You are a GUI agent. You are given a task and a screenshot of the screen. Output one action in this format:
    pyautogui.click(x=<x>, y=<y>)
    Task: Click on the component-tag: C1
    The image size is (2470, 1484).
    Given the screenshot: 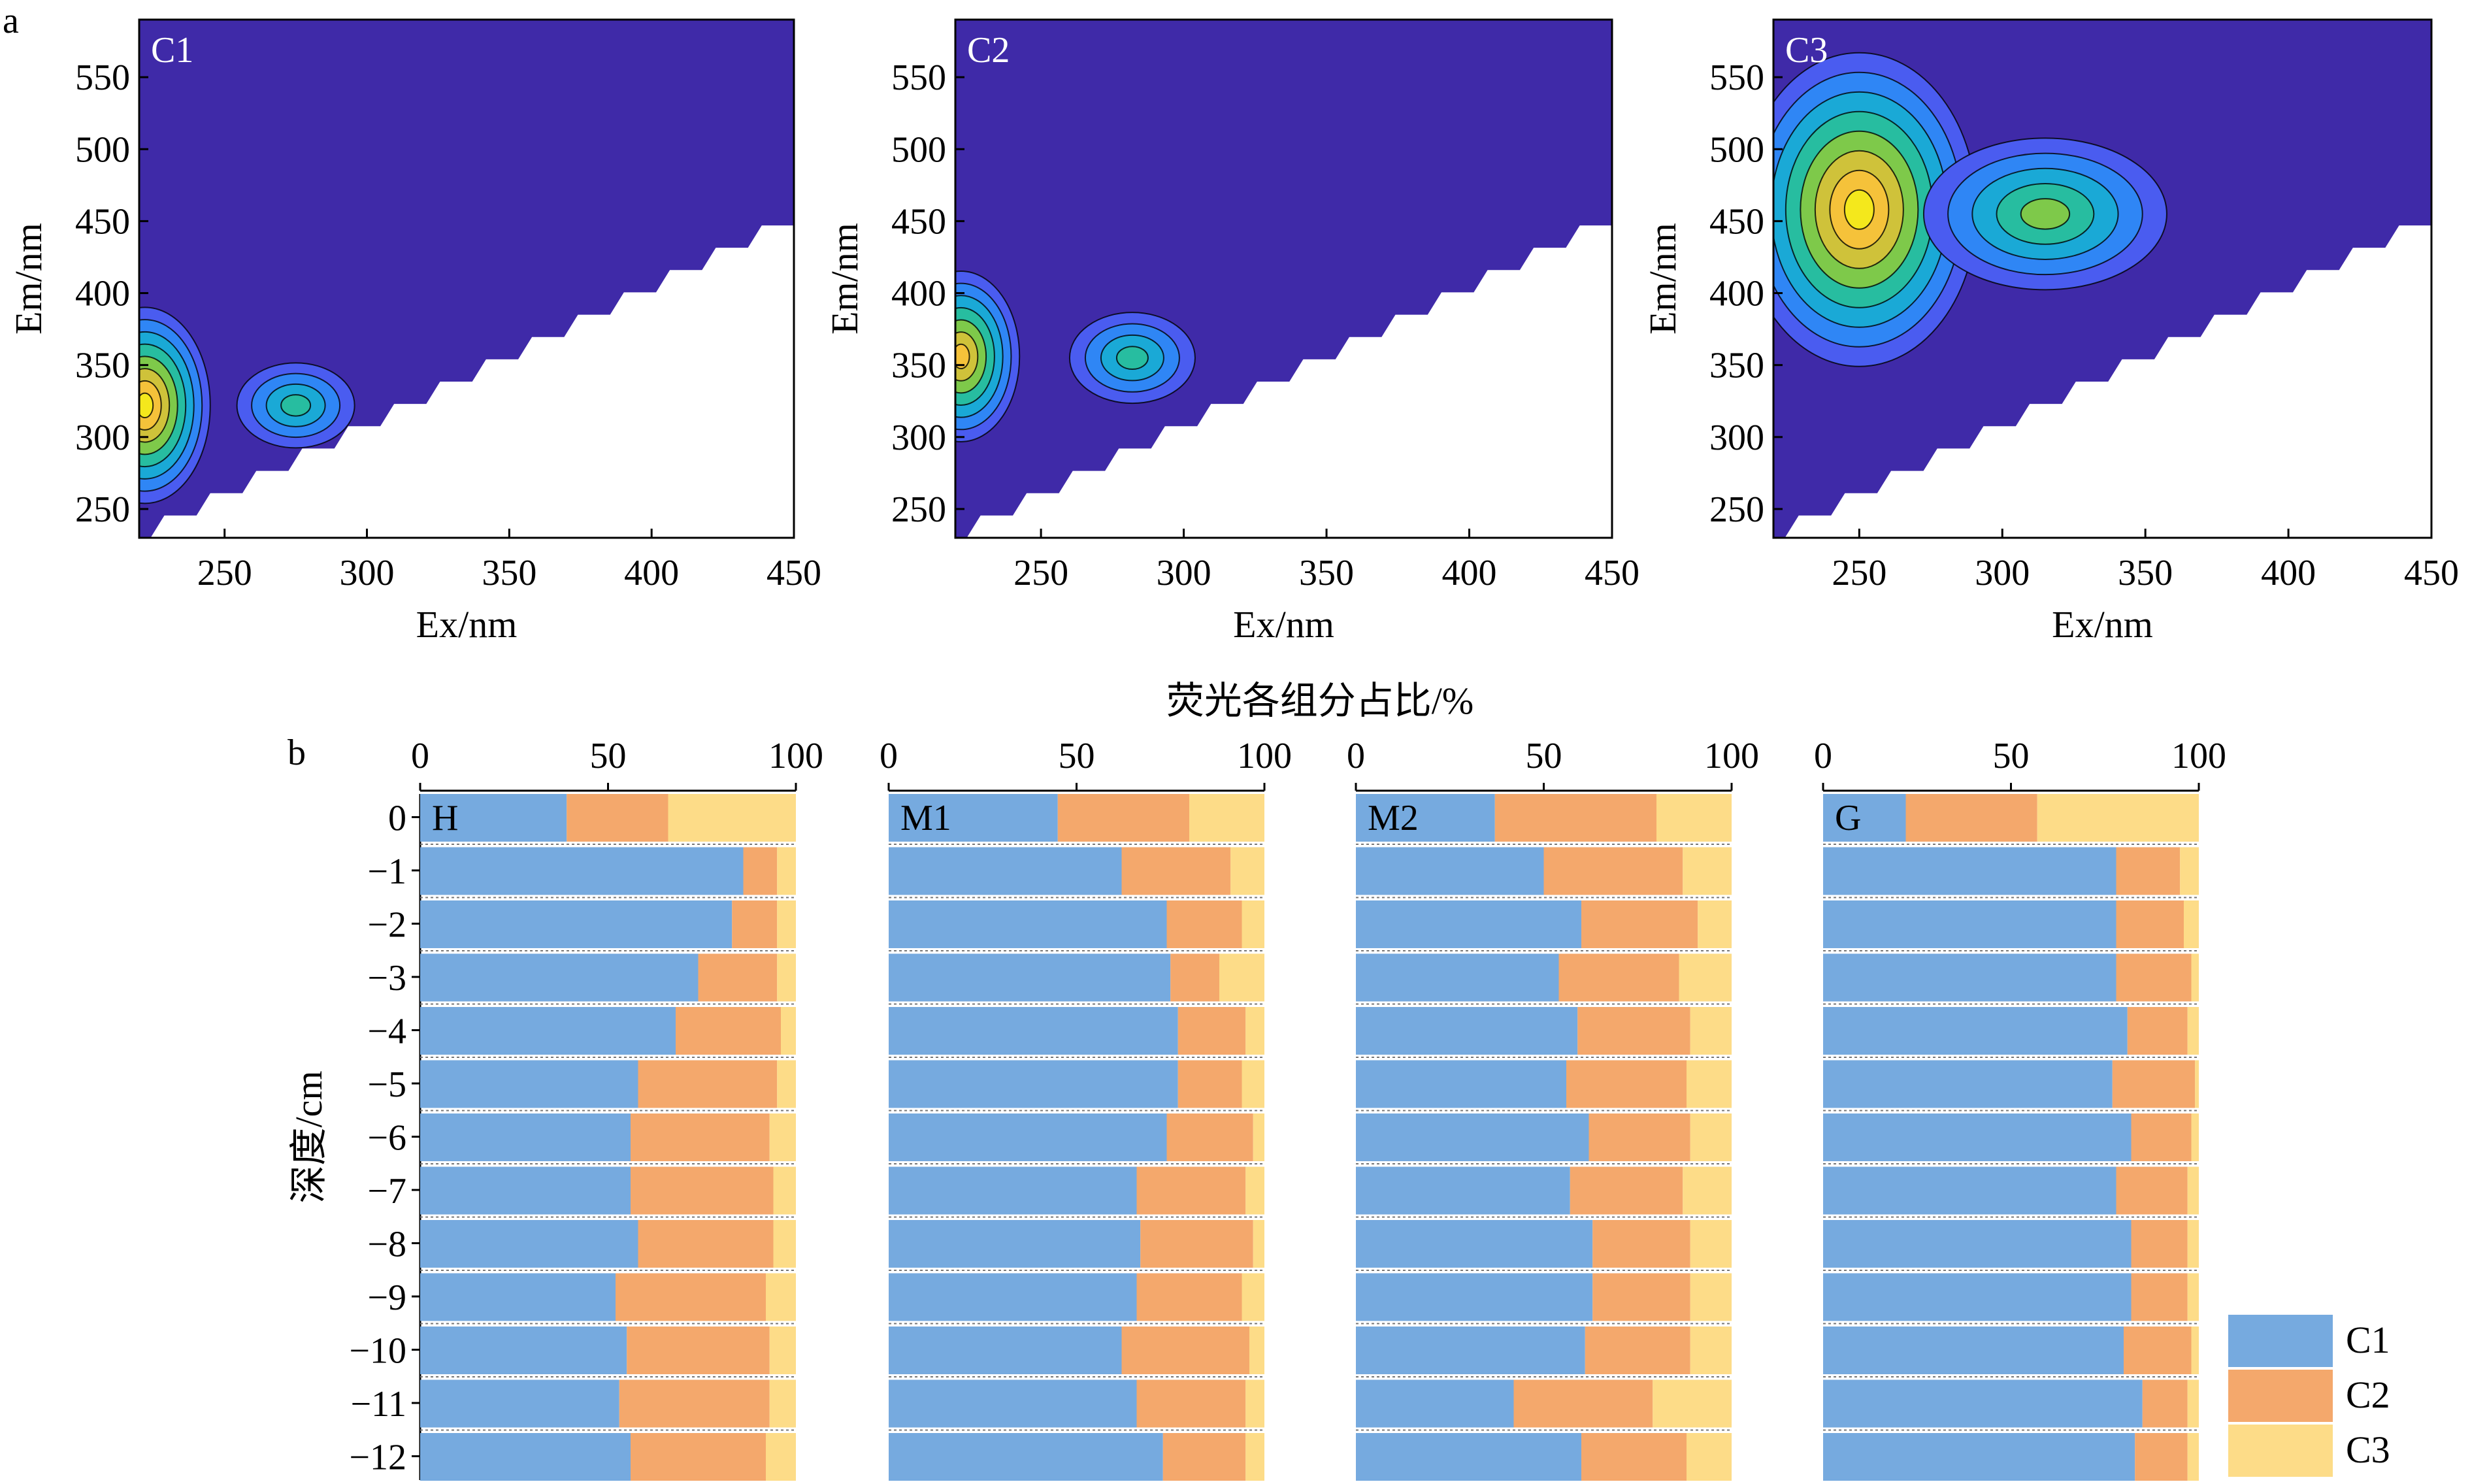 What is the action you would take?
    pyautogui.click(x=172, y=50)
    